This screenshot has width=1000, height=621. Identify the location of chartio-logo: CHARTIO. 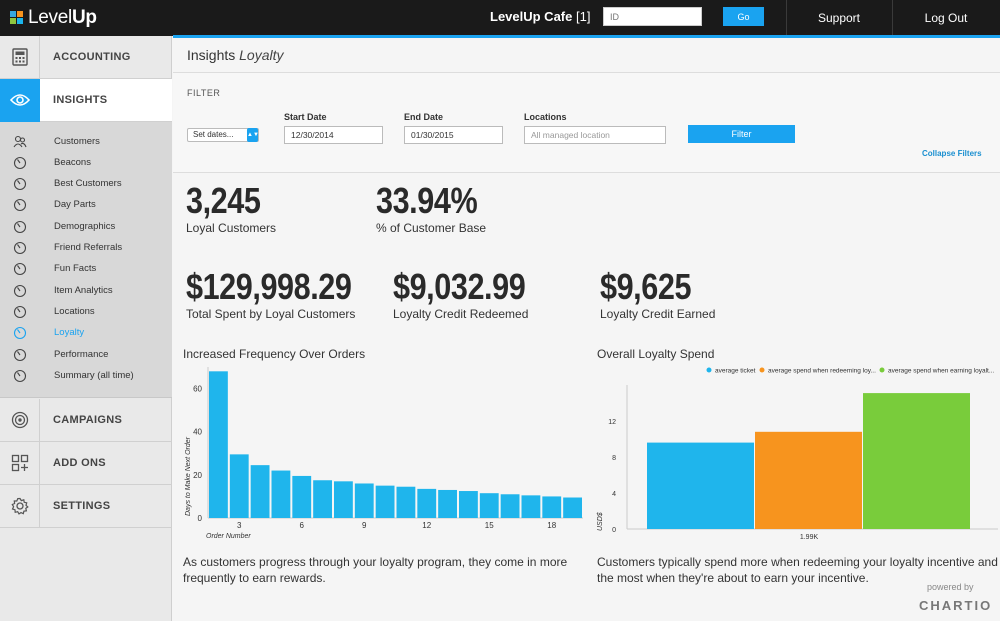
(956, 605).